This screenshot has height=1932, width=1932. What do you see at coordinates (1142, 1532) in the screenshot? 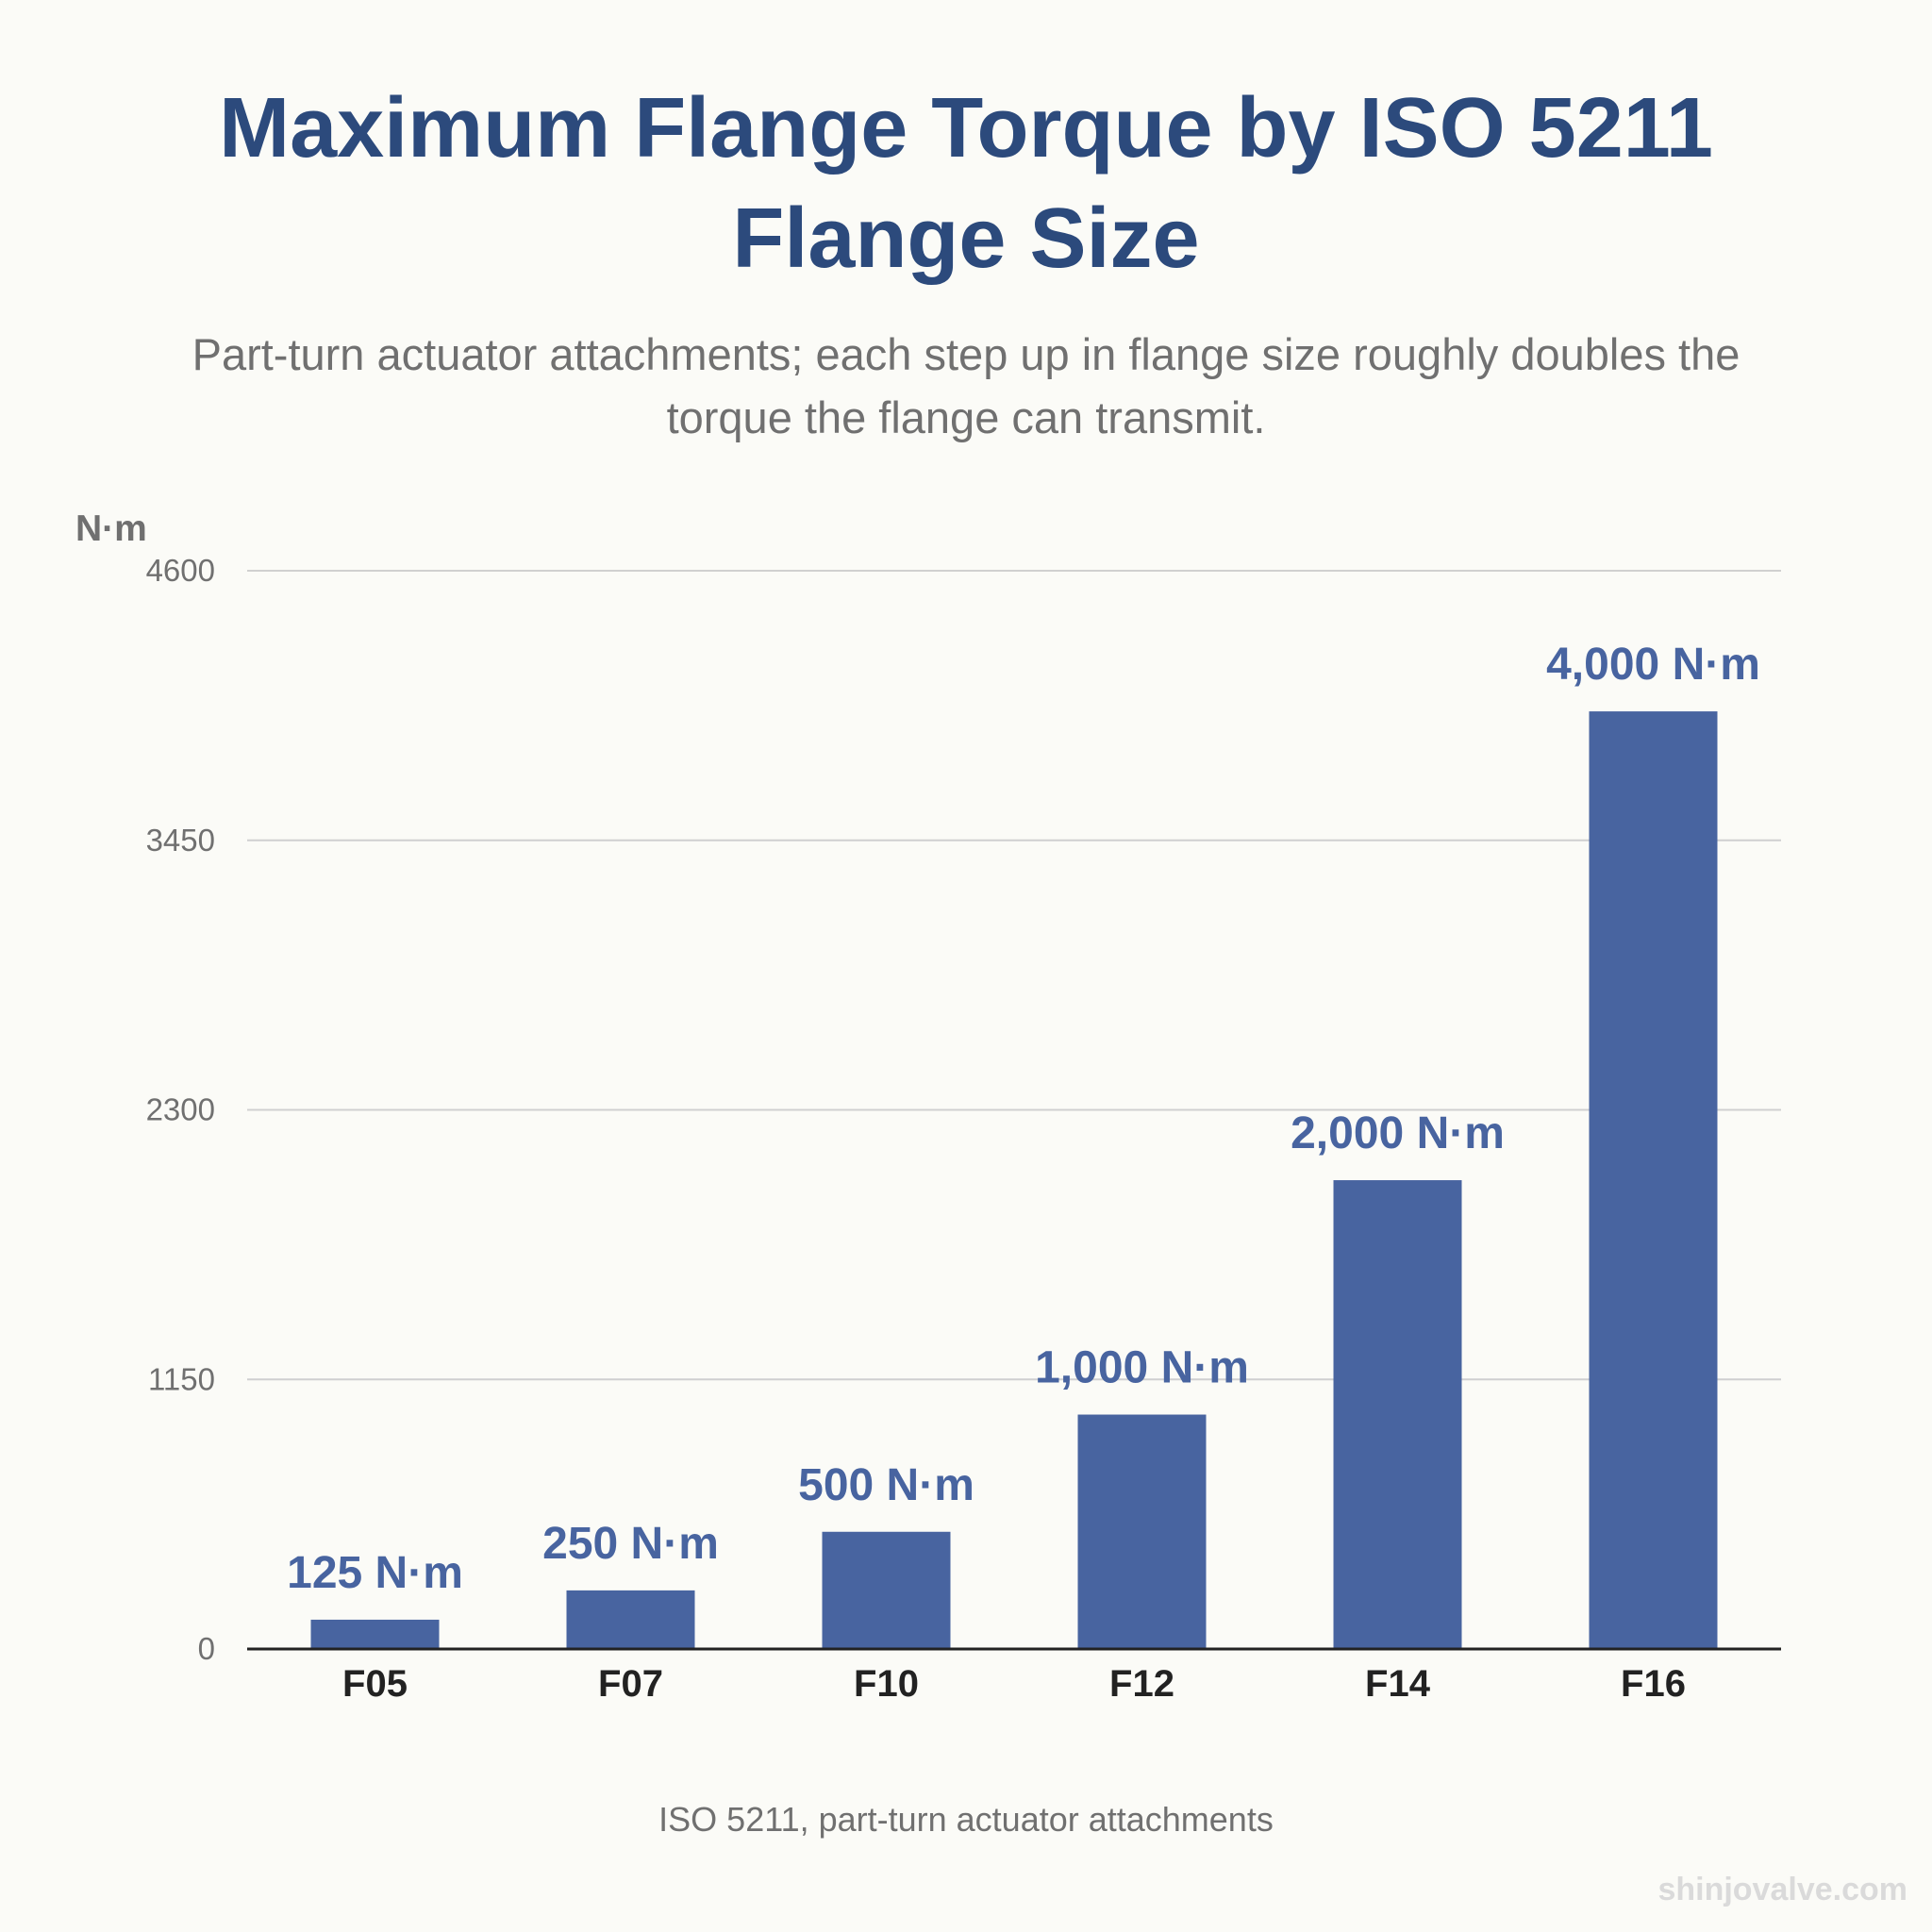
I see `bar-f12` at bounding box center [1142, 1532].